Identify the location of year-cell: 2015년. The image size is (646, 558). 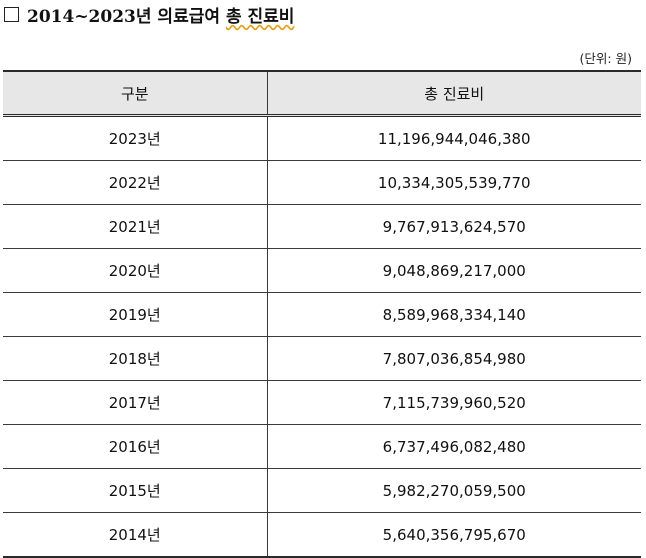
(135, 490).